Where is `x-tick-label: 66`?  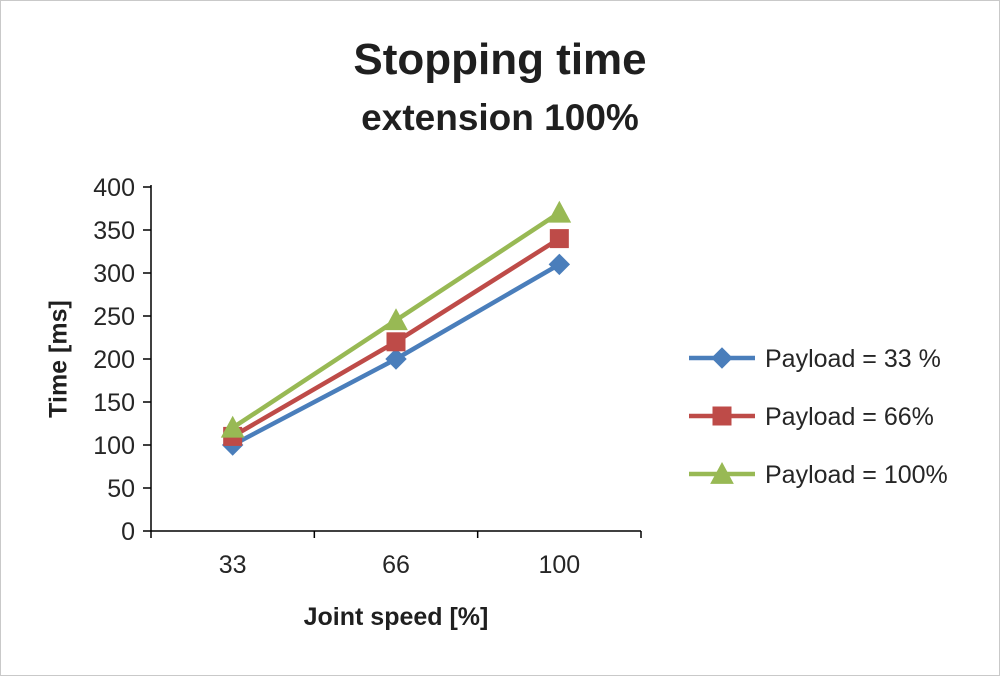
x-tick-label: 66 is located at coordinates (396, 565).